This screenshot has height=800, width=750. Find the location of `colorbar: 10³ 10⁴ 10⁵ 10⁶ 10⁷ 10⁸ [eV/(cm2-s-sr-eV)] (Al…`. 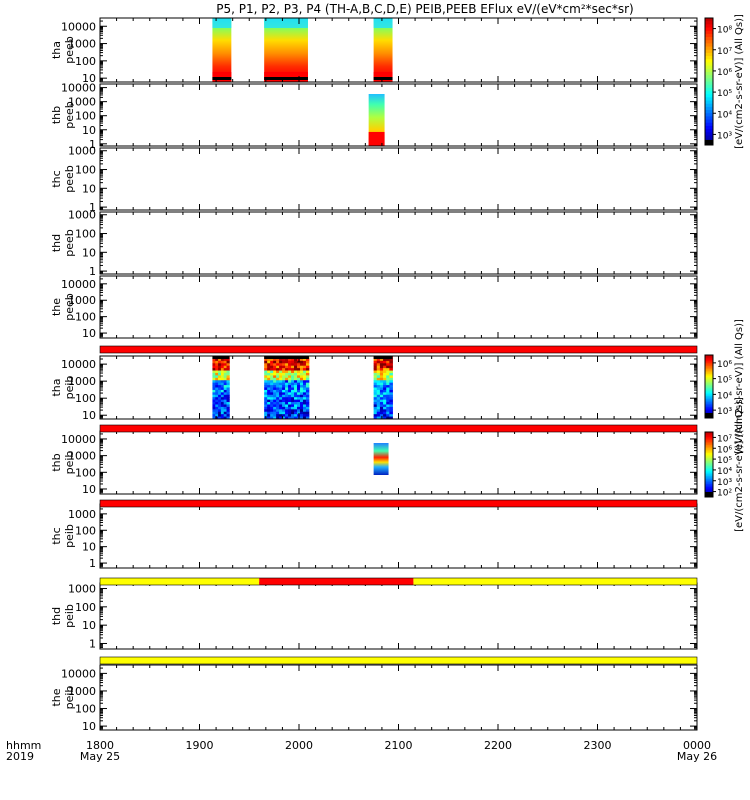

colorbar: 10³ 10⁴ 10⁵ 10⁶ 10⁷ 10⁸ [eV/(cm2-s-sr-eV)] (Al… is located at coordinates (724, 81).